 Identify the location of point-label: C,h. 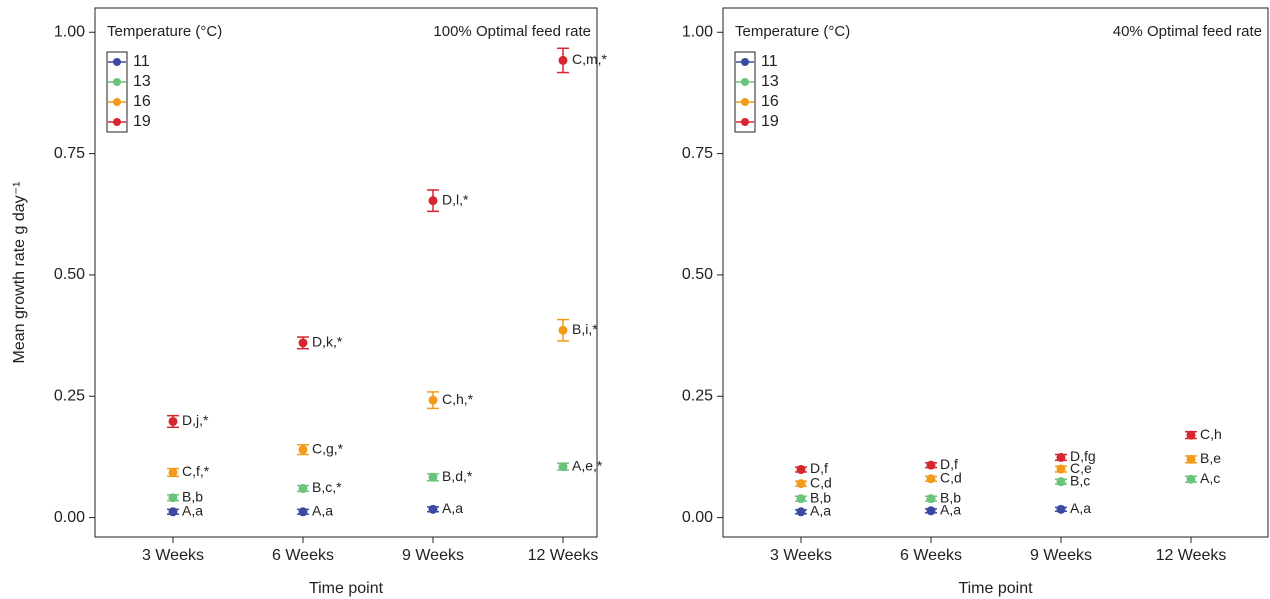
(1211, 434).